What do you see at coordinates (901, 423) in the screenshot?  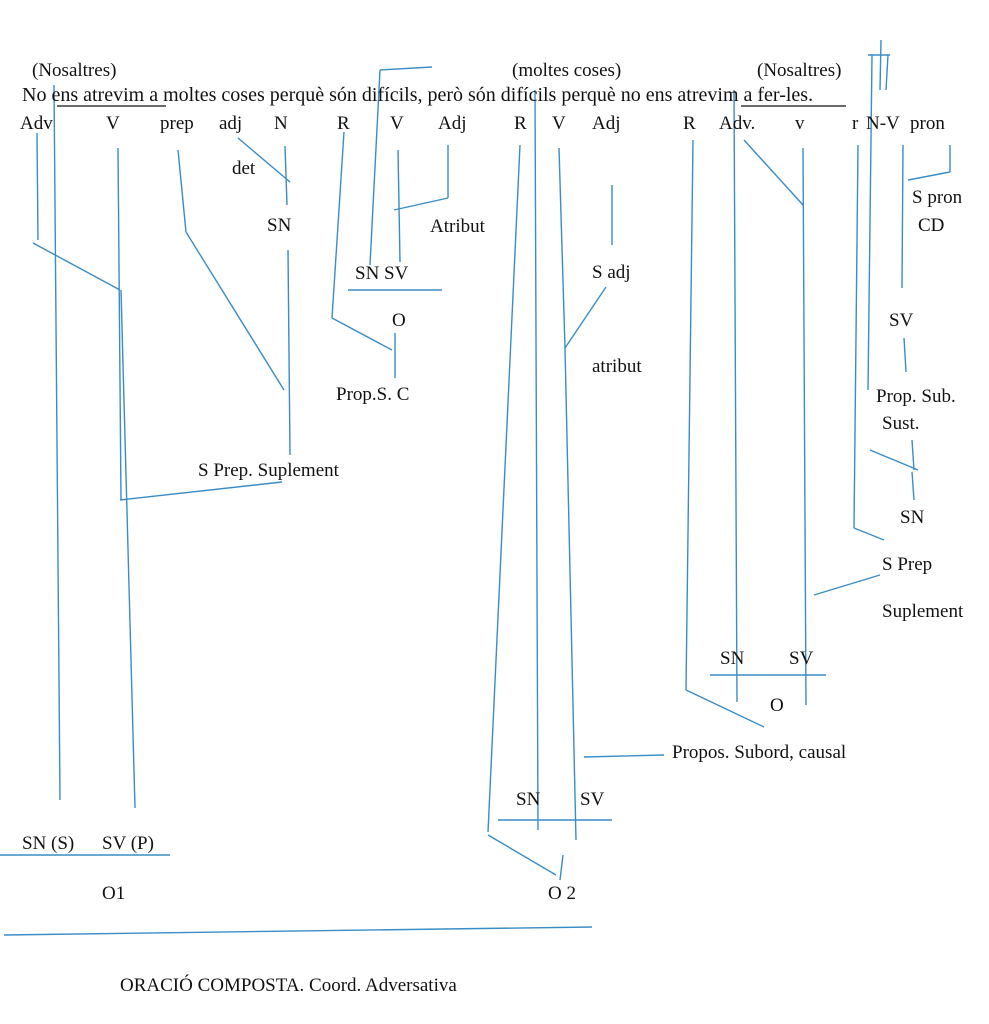 I see `node-label: Sust.` at bounding box center [901, 423].